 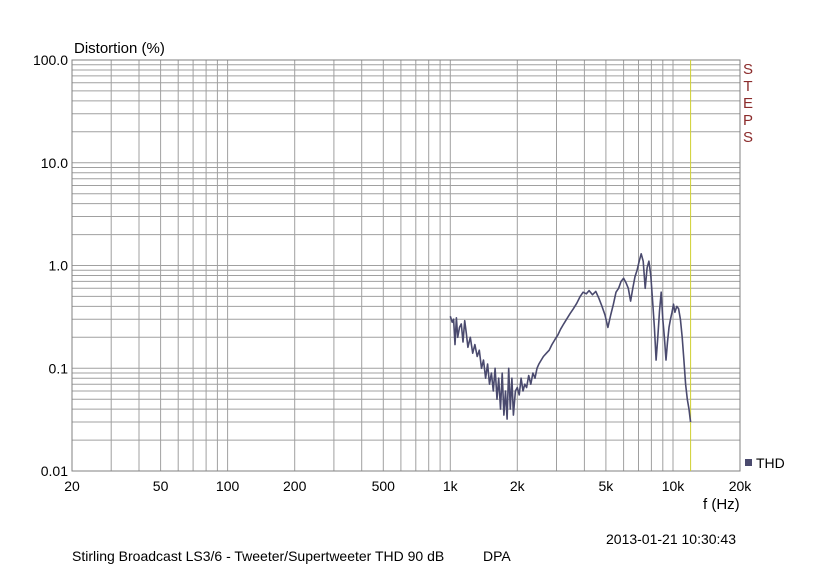 I want to click on series-layer, so click(x=570, y=338).